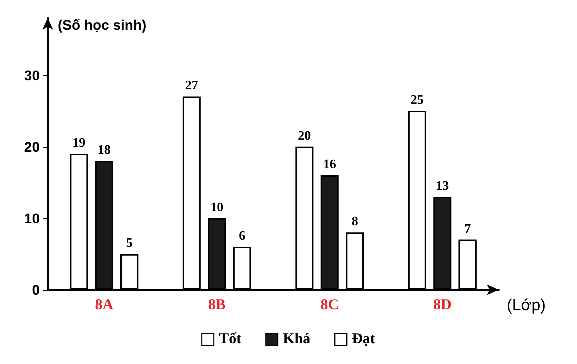 Image resolution: width=577 pixels, height=364 pixels. What do you see at coordinates (104, 306) in the screenshot?
I see `x-tick-label: 8A` at bounding box center [104, 306].